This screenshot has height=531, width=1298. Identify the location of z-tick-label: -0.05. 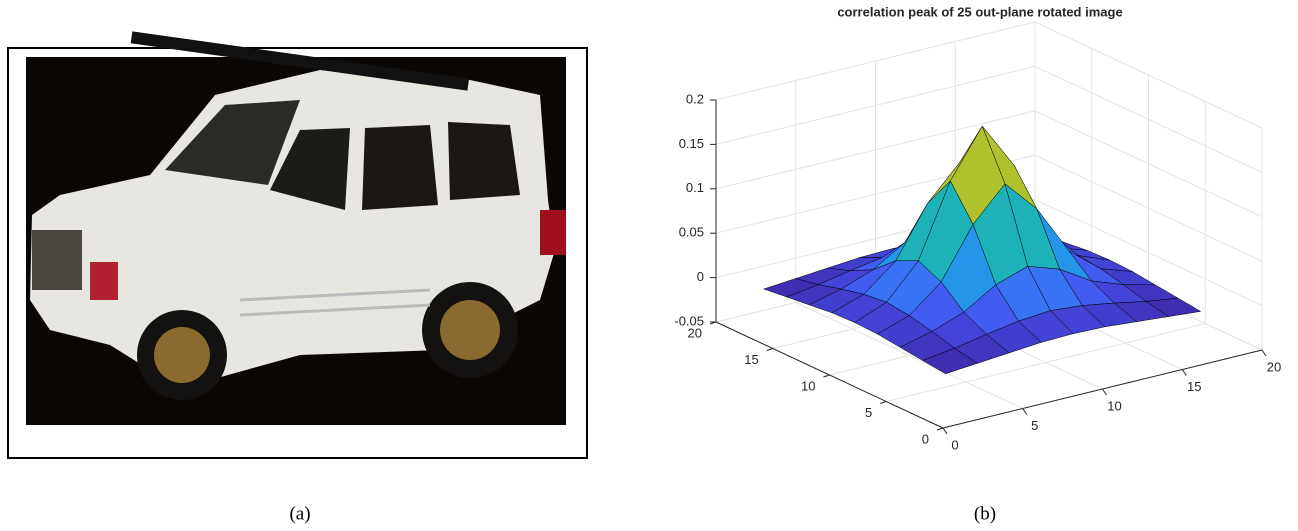
(689, 320).